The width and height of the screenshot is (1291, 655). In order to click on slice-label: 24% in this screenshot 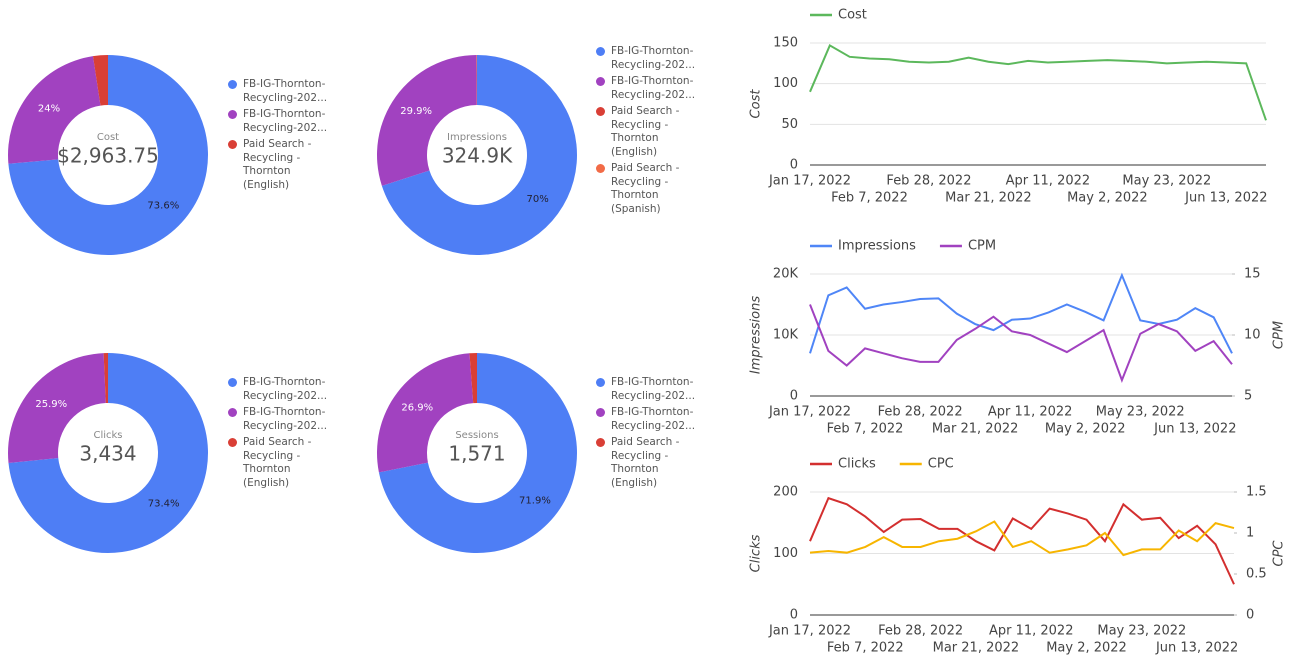, I will do `click(49, 109)`.